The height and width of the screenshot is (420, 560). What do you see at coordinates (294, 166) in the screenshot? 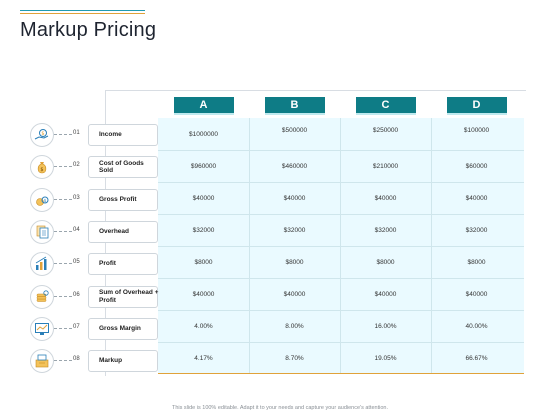
I see `table-cell: $460000` at bounding box center [294, 166].